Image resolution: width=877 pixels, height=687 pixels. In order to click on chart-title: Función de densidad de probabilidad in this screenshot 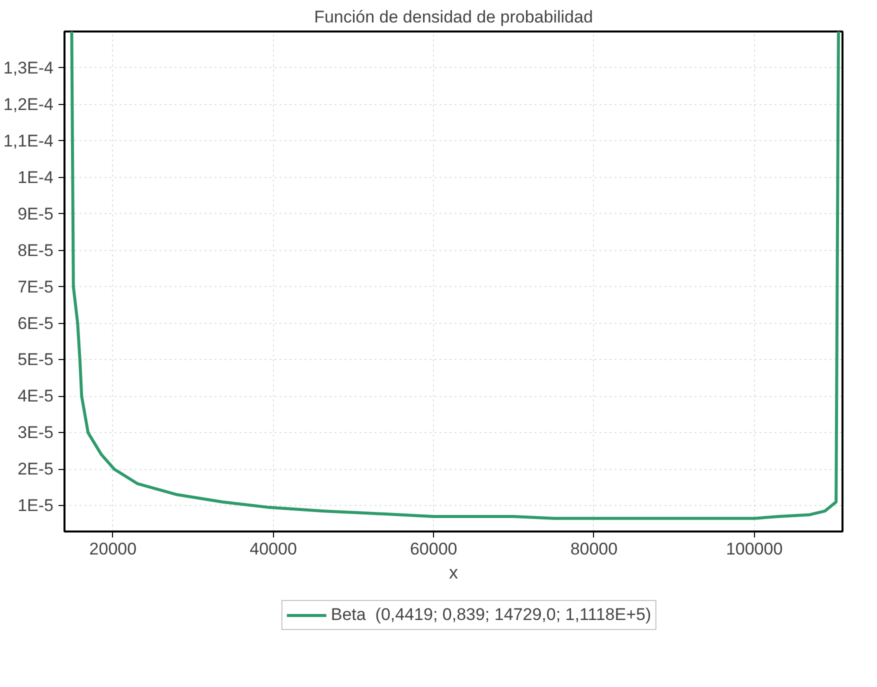, I will do `click(453, 17)`.